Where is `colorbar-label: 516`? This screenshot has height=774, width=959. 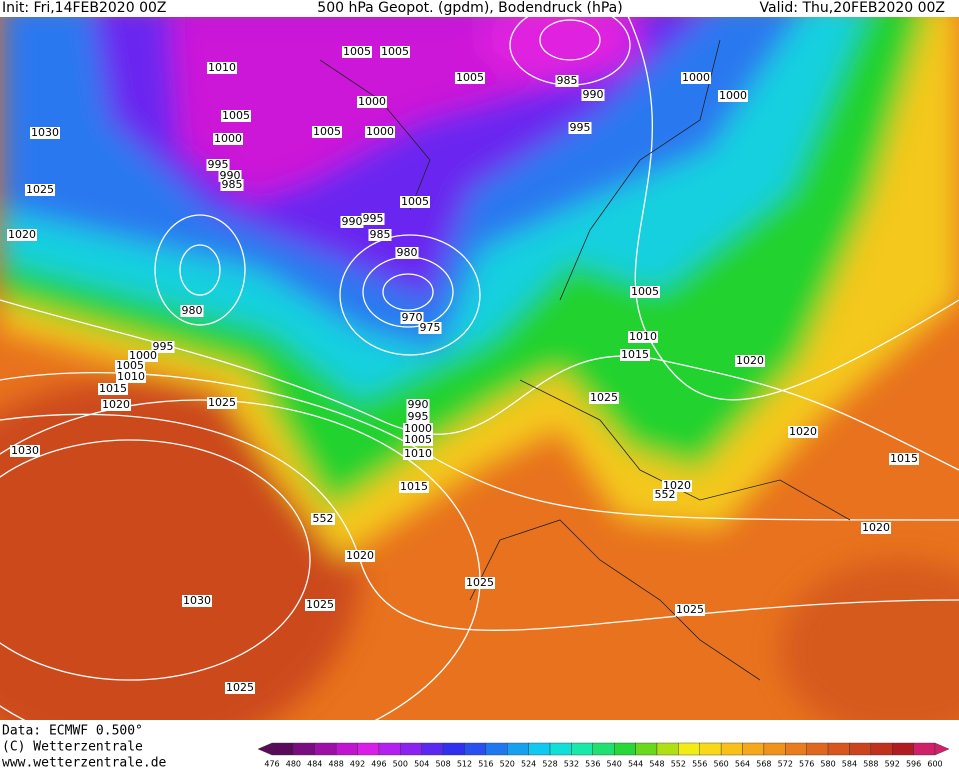
colorbar-label: 516 is located at coordinates (485, 764).